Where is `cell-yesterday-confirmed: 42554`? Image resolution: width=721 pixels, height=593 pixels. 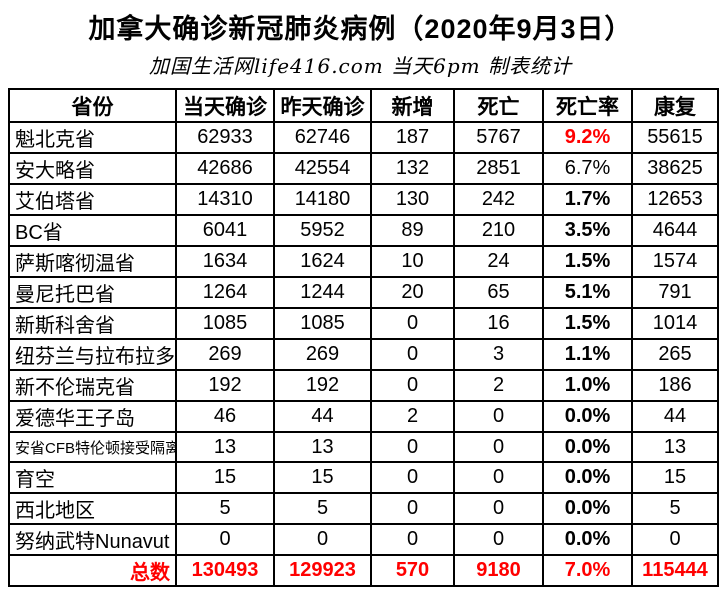
cell-yesterday-confirmed: 42554 is located at coordinates (322, 168).